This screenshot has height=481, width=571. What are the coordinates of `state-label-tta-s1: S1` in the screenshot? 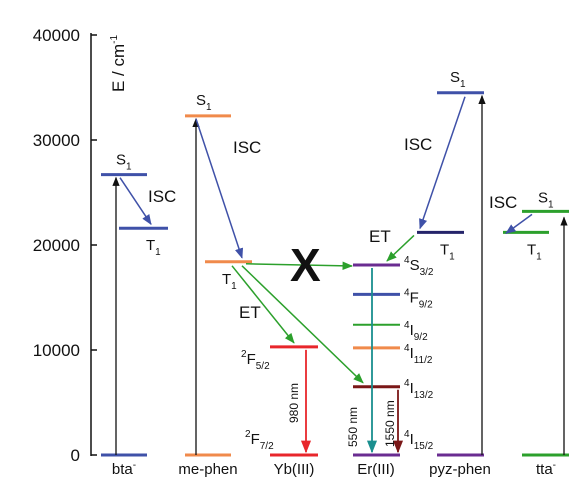 It's located at (546, 199).